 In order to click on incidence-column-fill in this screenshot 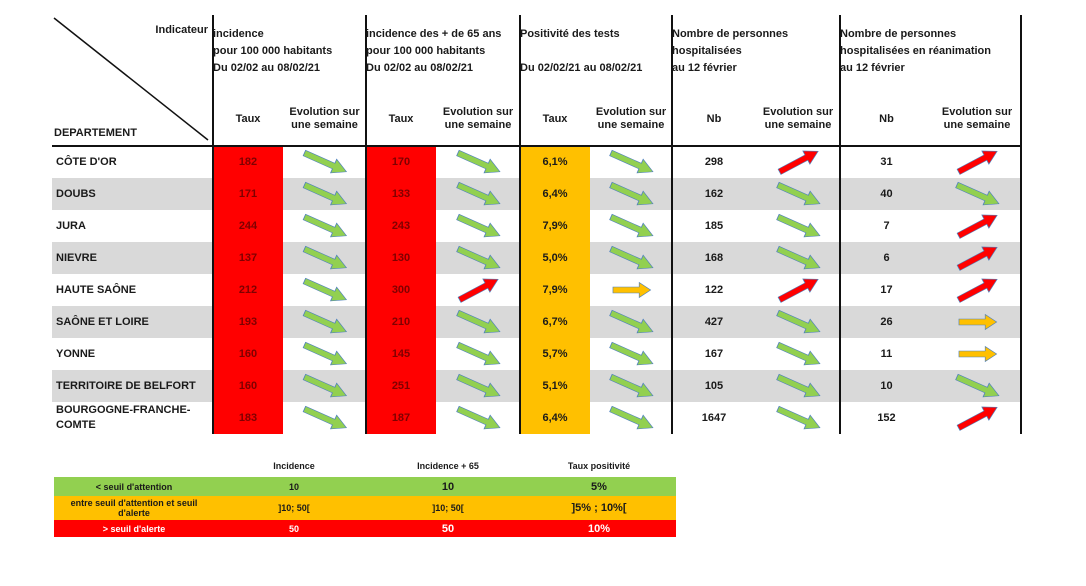, I will do `click(248, 290)`.